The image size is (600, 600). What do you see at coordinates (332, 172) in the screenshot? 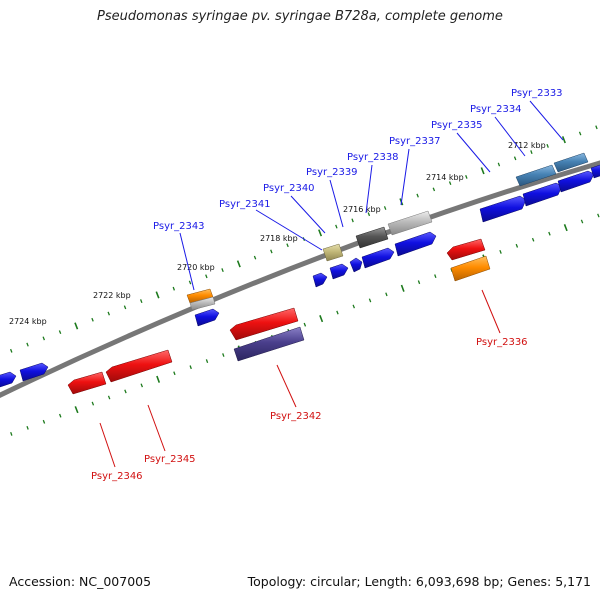
I see `gene-label-psyr-2339: Psyr_2339` at bounding box center [332, 172].